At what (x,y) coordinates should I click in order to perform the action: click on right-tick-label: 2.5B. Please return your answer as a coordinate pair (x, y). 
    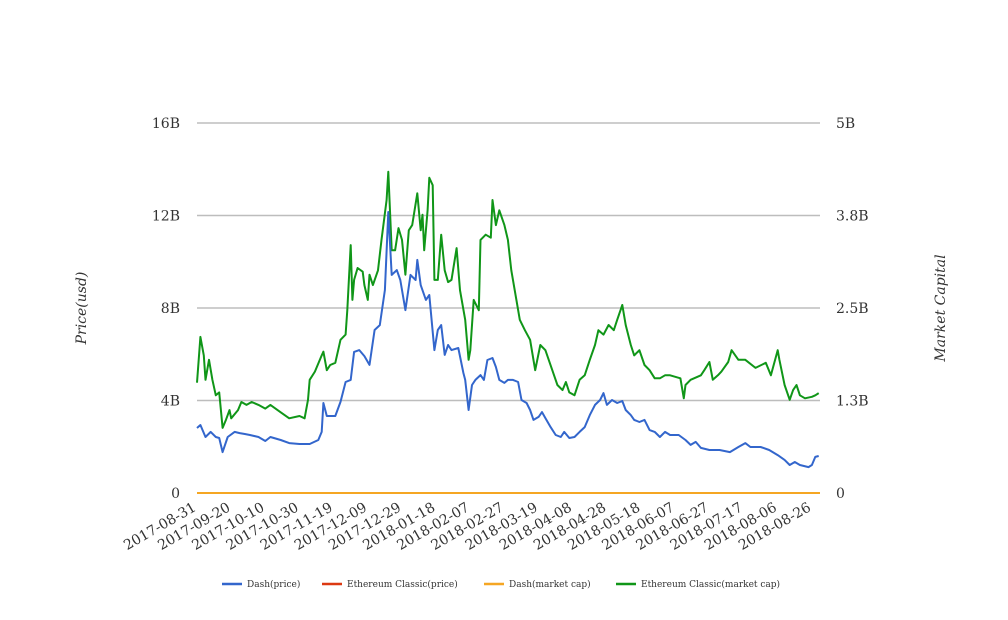
    Looking at the image, I should click on (852, 309).